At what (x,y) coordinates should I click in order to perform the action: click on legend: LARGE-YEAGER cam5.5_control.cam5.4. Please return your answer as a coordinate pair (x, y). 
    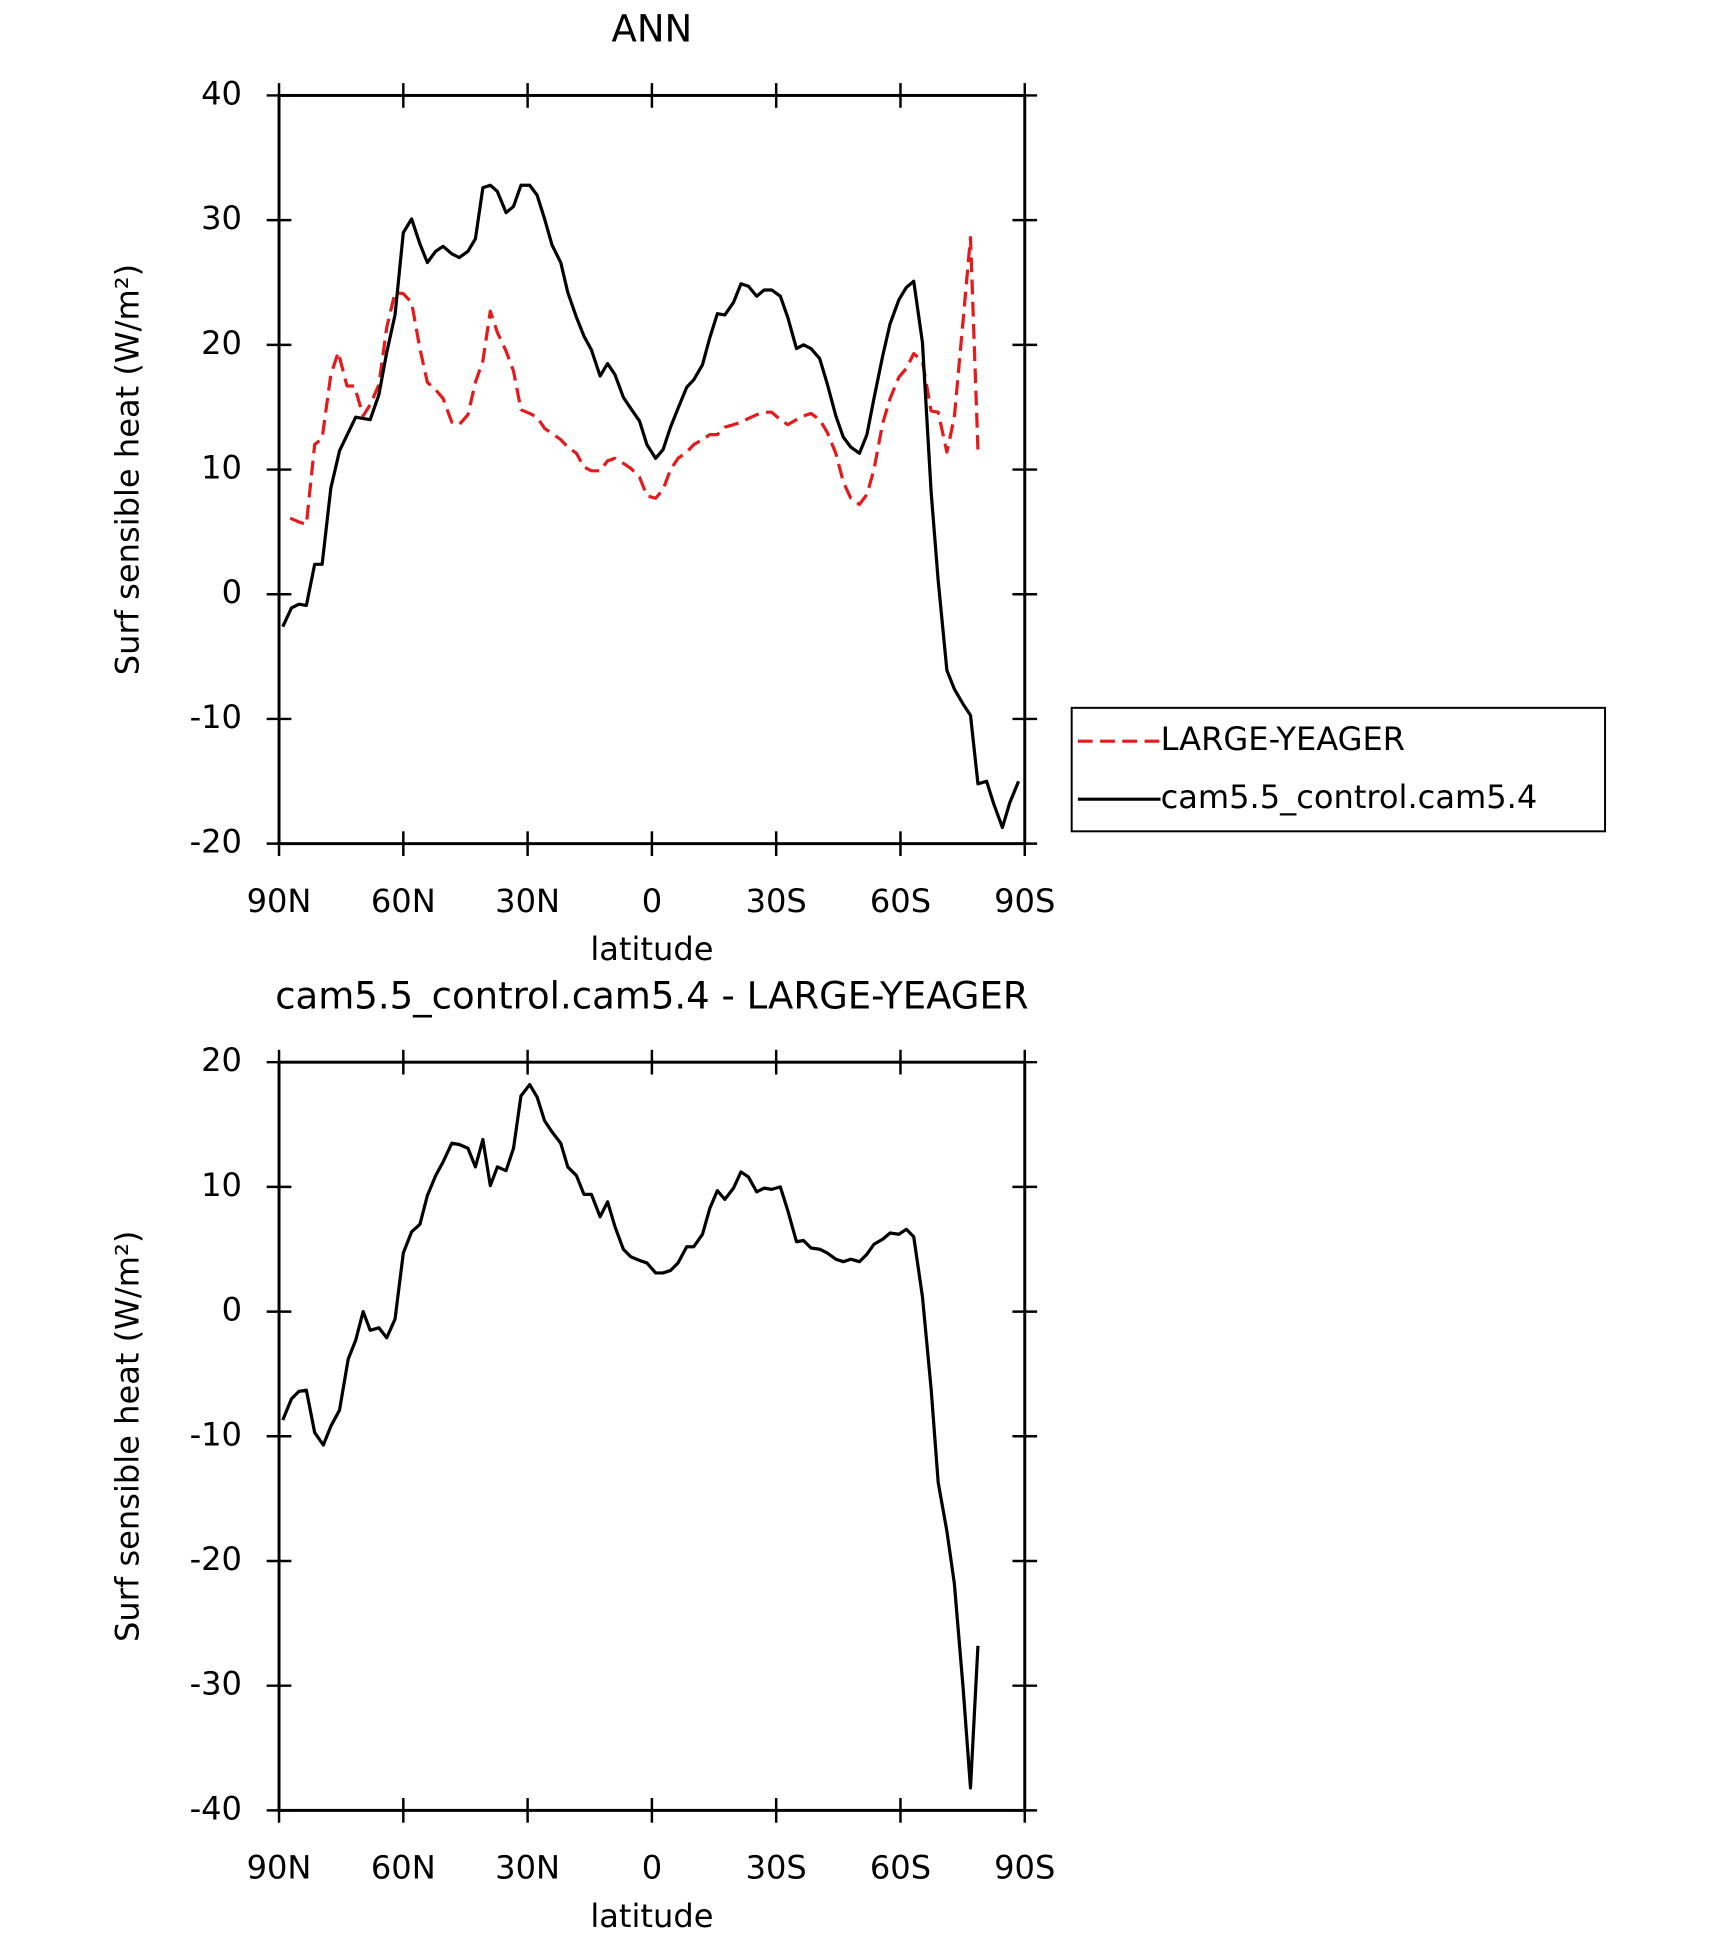
    Looking at the image, I should click on (1338, 769).